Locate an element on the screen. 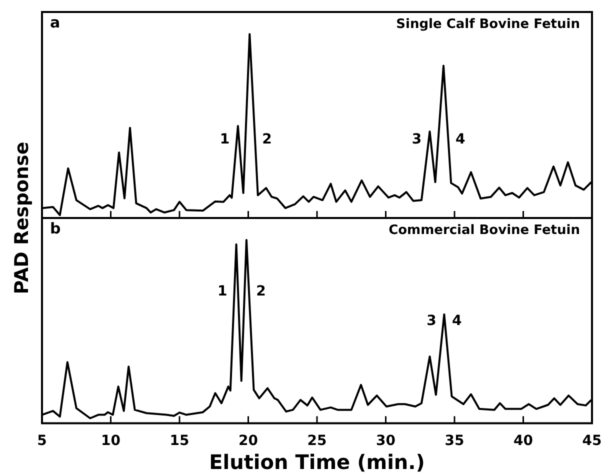  chart-title: Commercial Bovine Fetuin is located at coordinates (484, 230).